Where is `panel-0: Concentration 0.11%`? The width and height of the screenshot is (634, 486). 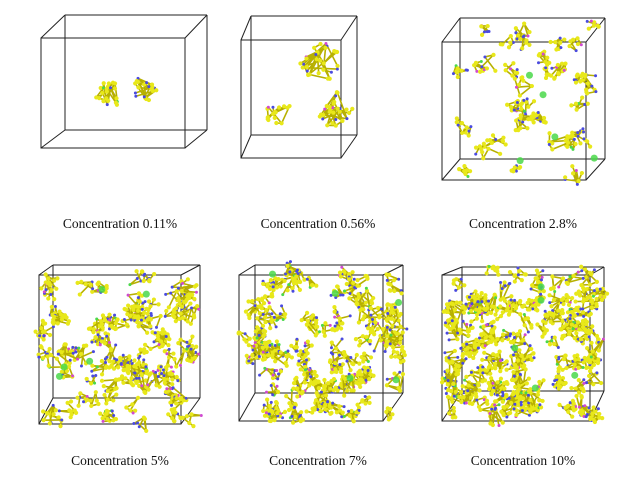 panel-0: Concentration 0.11% is located at coordinates (120, 115).